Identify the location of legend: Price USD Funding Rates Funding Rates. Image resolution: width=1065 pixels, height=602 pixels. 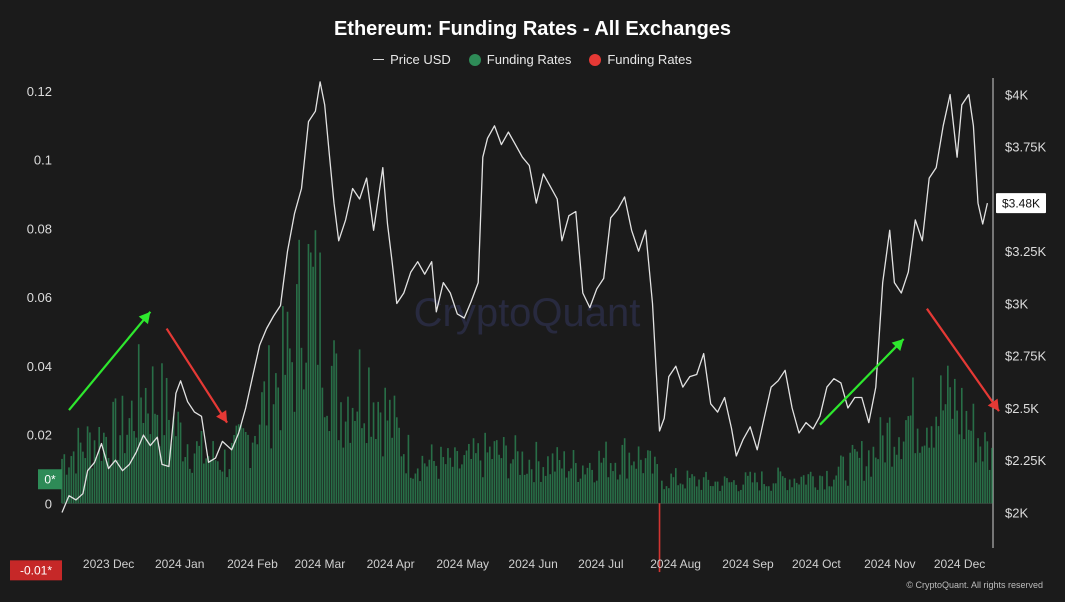
(532, 59).